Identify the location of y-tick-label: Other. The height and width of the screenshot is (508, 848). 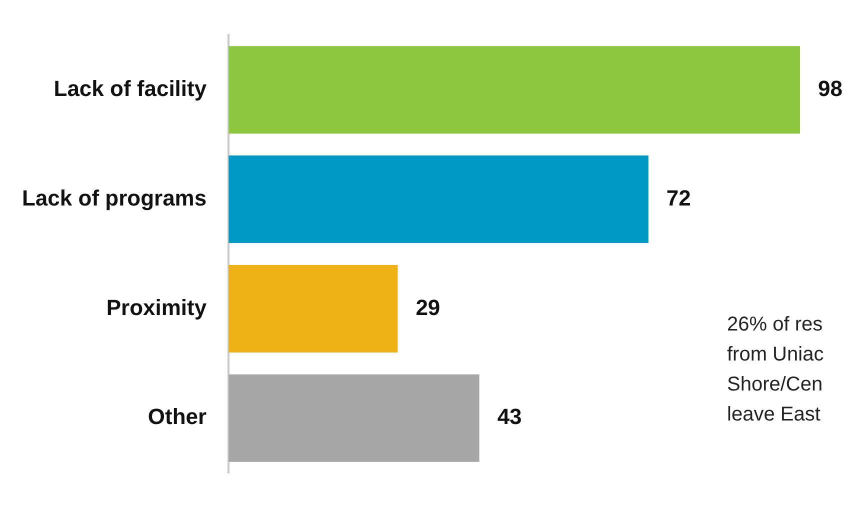
(178, 417).